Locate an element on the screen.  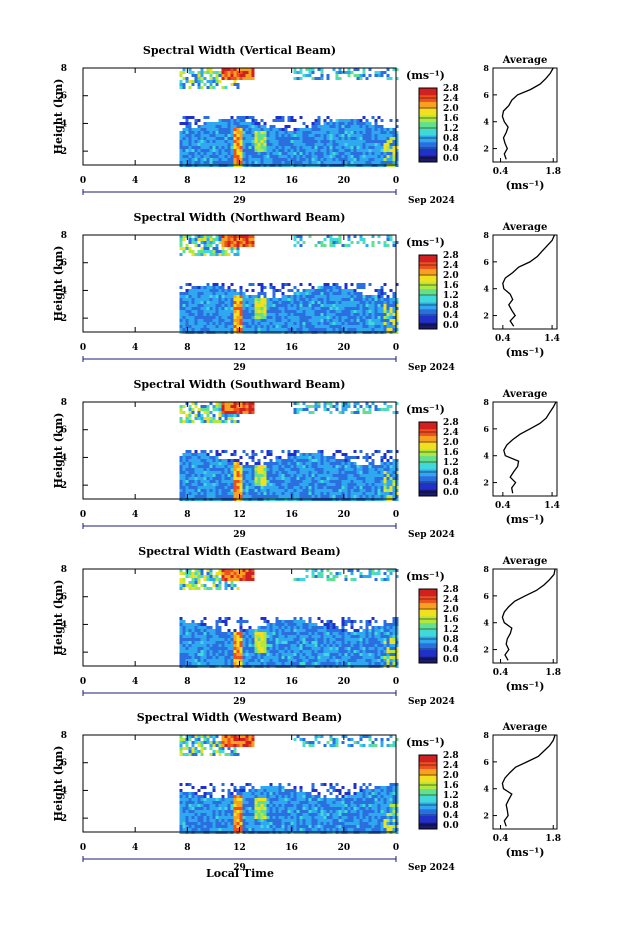
colorbar-tick-label: 2.8 is located at coordinates (451, 256).